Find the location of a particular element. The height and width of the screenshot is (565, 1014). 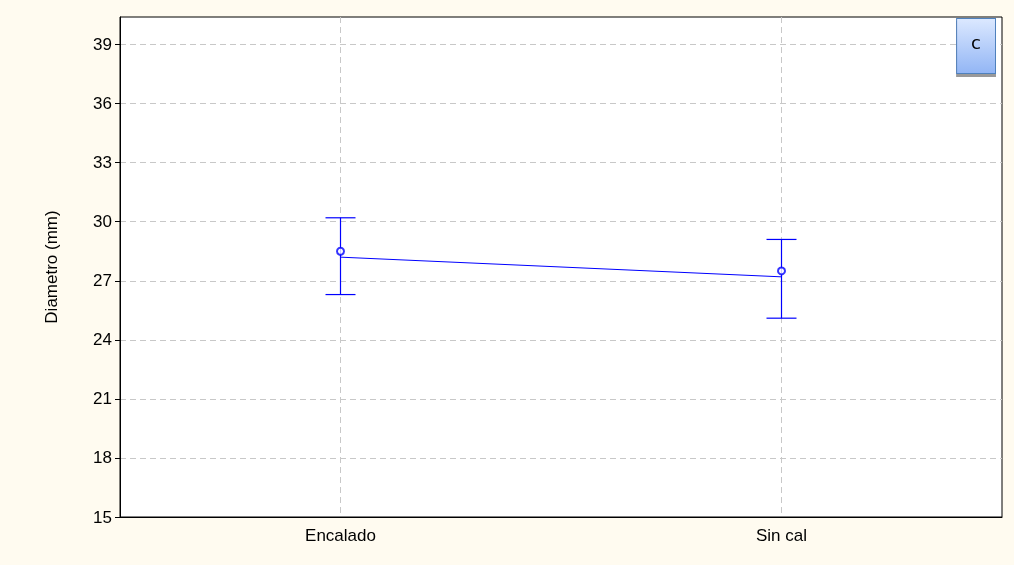

y-tick-label: 27 is located at coordinates (102, 281).